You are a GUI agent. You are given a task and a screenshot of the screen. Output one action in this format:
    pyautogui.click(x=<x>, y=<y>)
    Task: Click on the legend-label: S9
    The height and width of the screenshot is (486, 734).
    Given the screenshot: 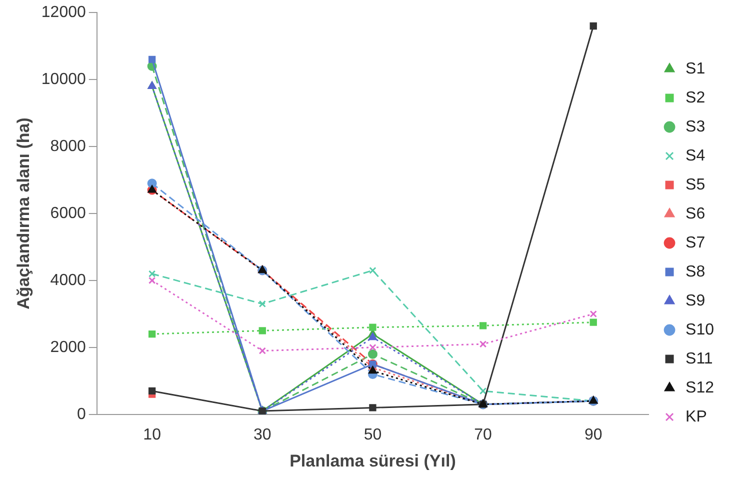 What is the action you would take?
    pyautogui.click(x=696, y=301)
    